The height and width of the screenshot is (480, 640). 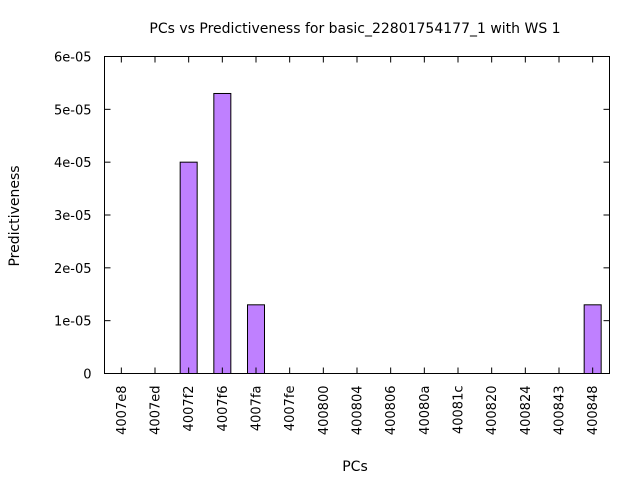 What do you see at coordinates (156, 410) in the screenshot?
I see `x-tick-label: 4007ed` at bounding box center [156, 410].